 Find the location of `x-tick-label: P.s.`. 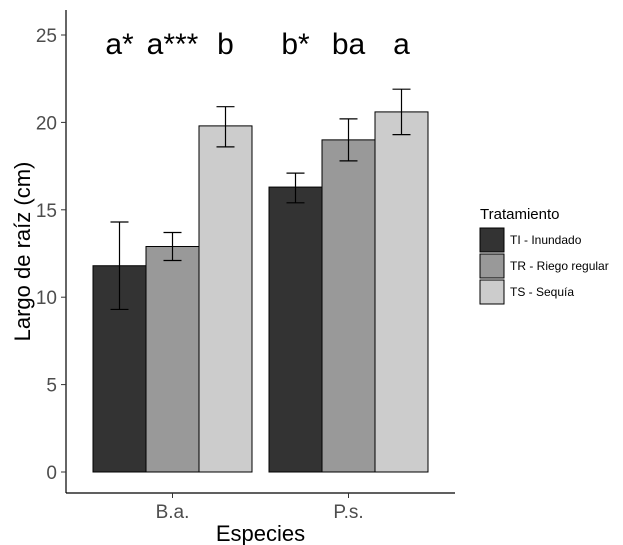

x-tick-label: P.s. is located at coordinates (348, 512).